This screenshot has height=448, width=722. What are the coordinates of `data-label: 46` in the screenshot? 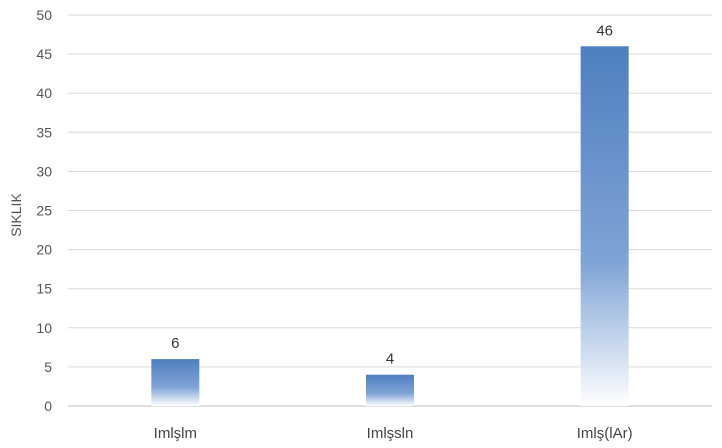 It's located at (604, 30).